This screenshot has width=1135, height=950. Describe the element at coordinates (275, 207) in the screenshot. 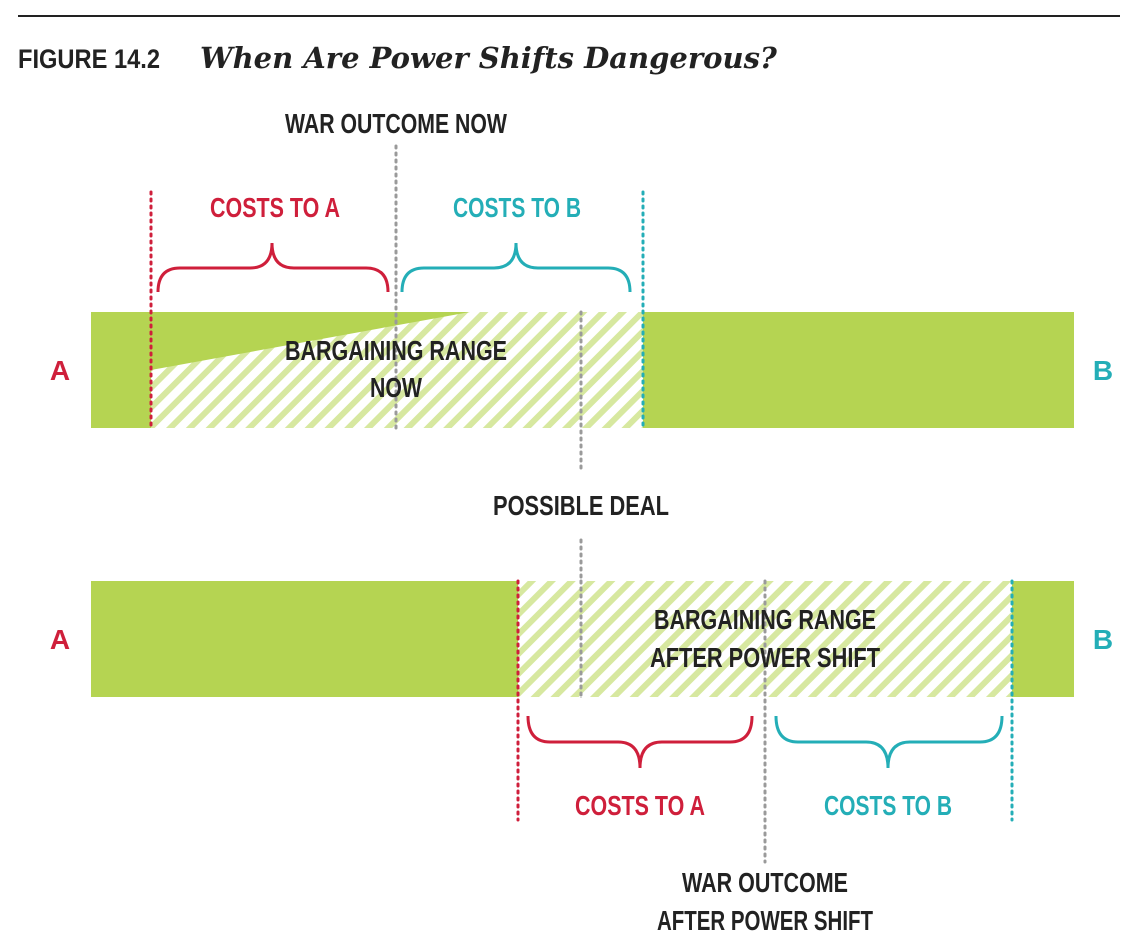

I see `top-costs-a-label: COSTS TO A` at that location.